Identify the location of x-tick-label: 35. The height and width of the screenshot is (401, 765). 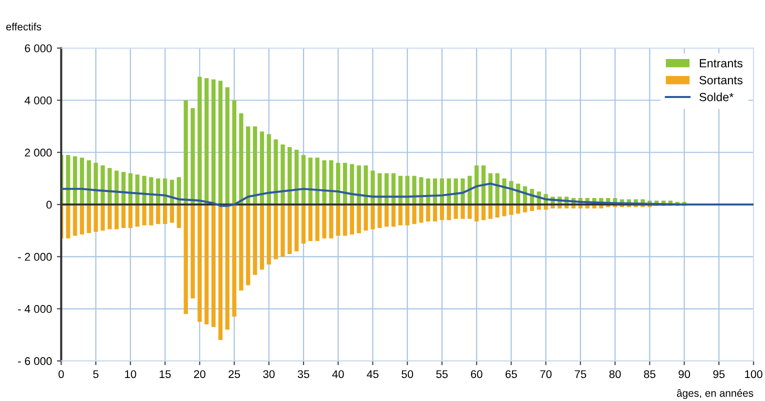
(304, 374).